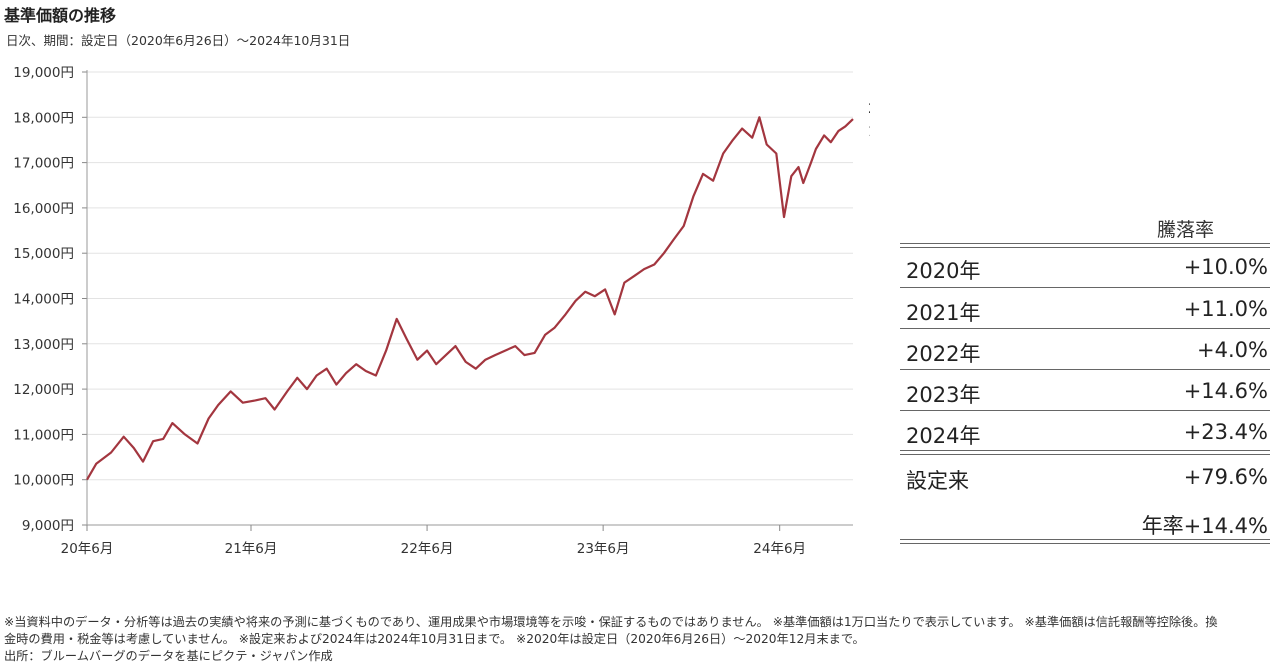 Image resolution: width=1280 pixels, height=668 pixels. I want to click on table-row-label: 2020年, so click(943, 271).